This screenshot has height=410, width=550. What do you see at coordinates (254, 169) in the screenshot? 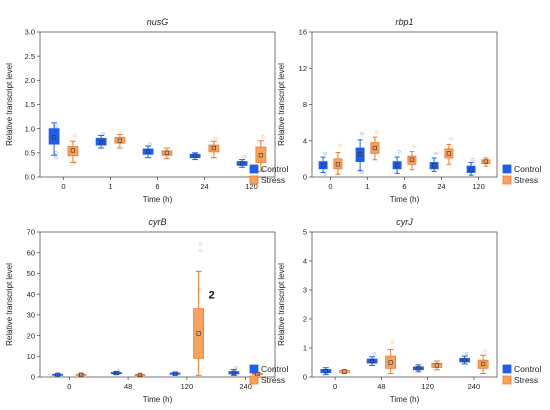
I see `legend-swatch-control` at bounding box center [254, 169].